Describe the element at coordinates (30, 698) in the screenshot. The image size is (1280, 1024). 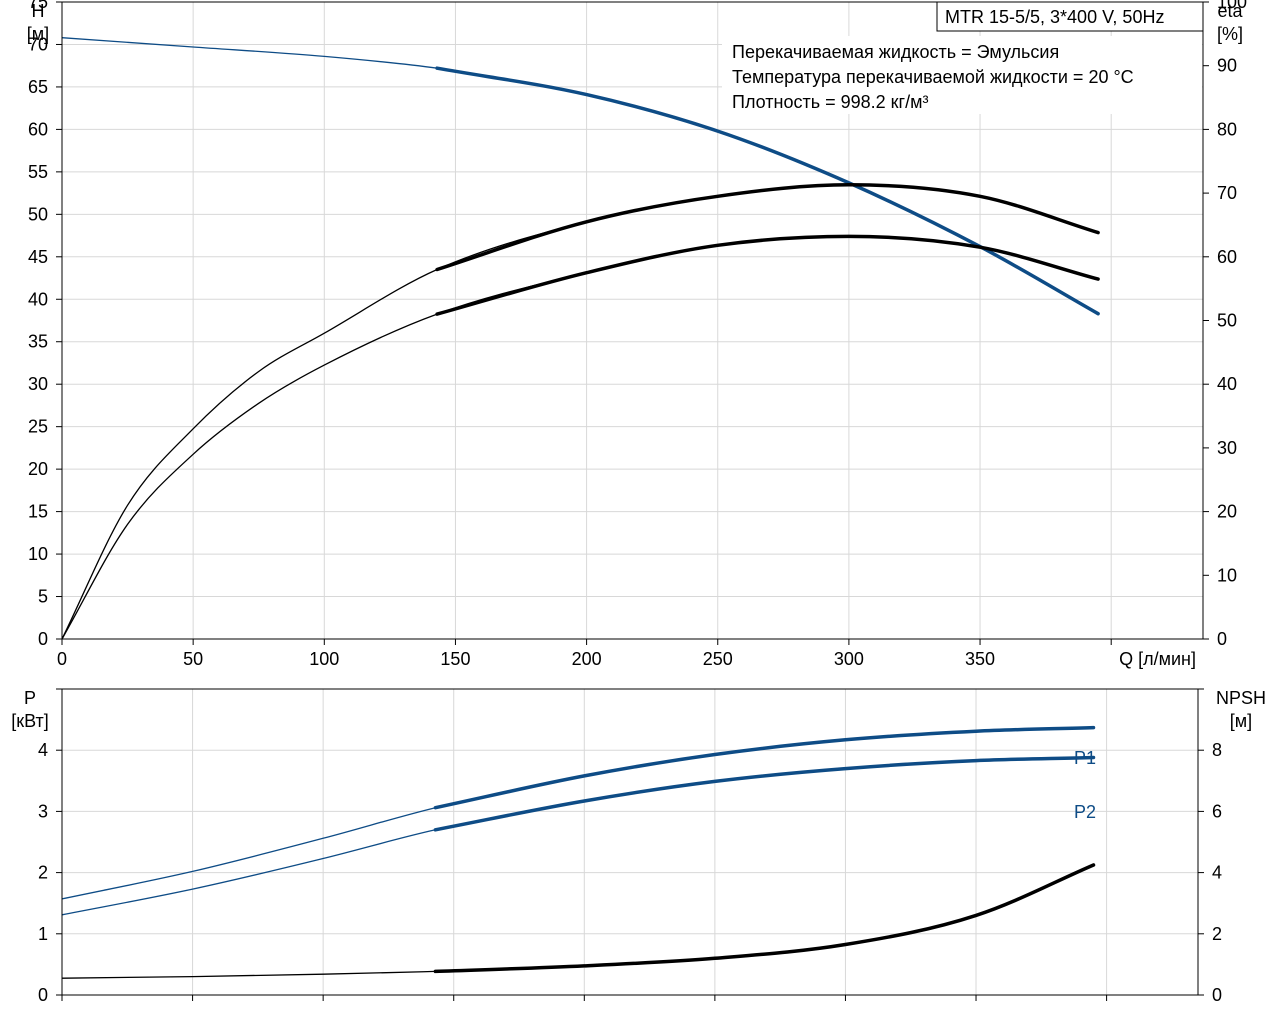
I see `bottom-left-axis-label: P` at that location.